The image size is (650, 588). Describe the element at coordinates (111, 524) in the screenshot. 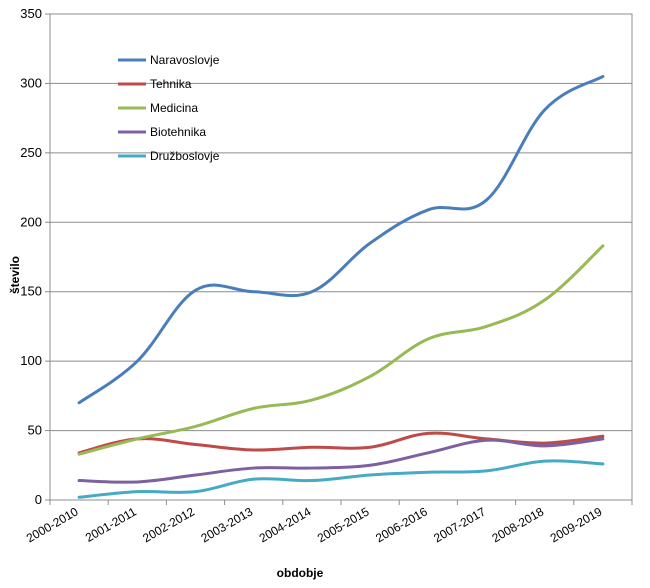

I see `x-tick-label: 2001-2011` at that location.